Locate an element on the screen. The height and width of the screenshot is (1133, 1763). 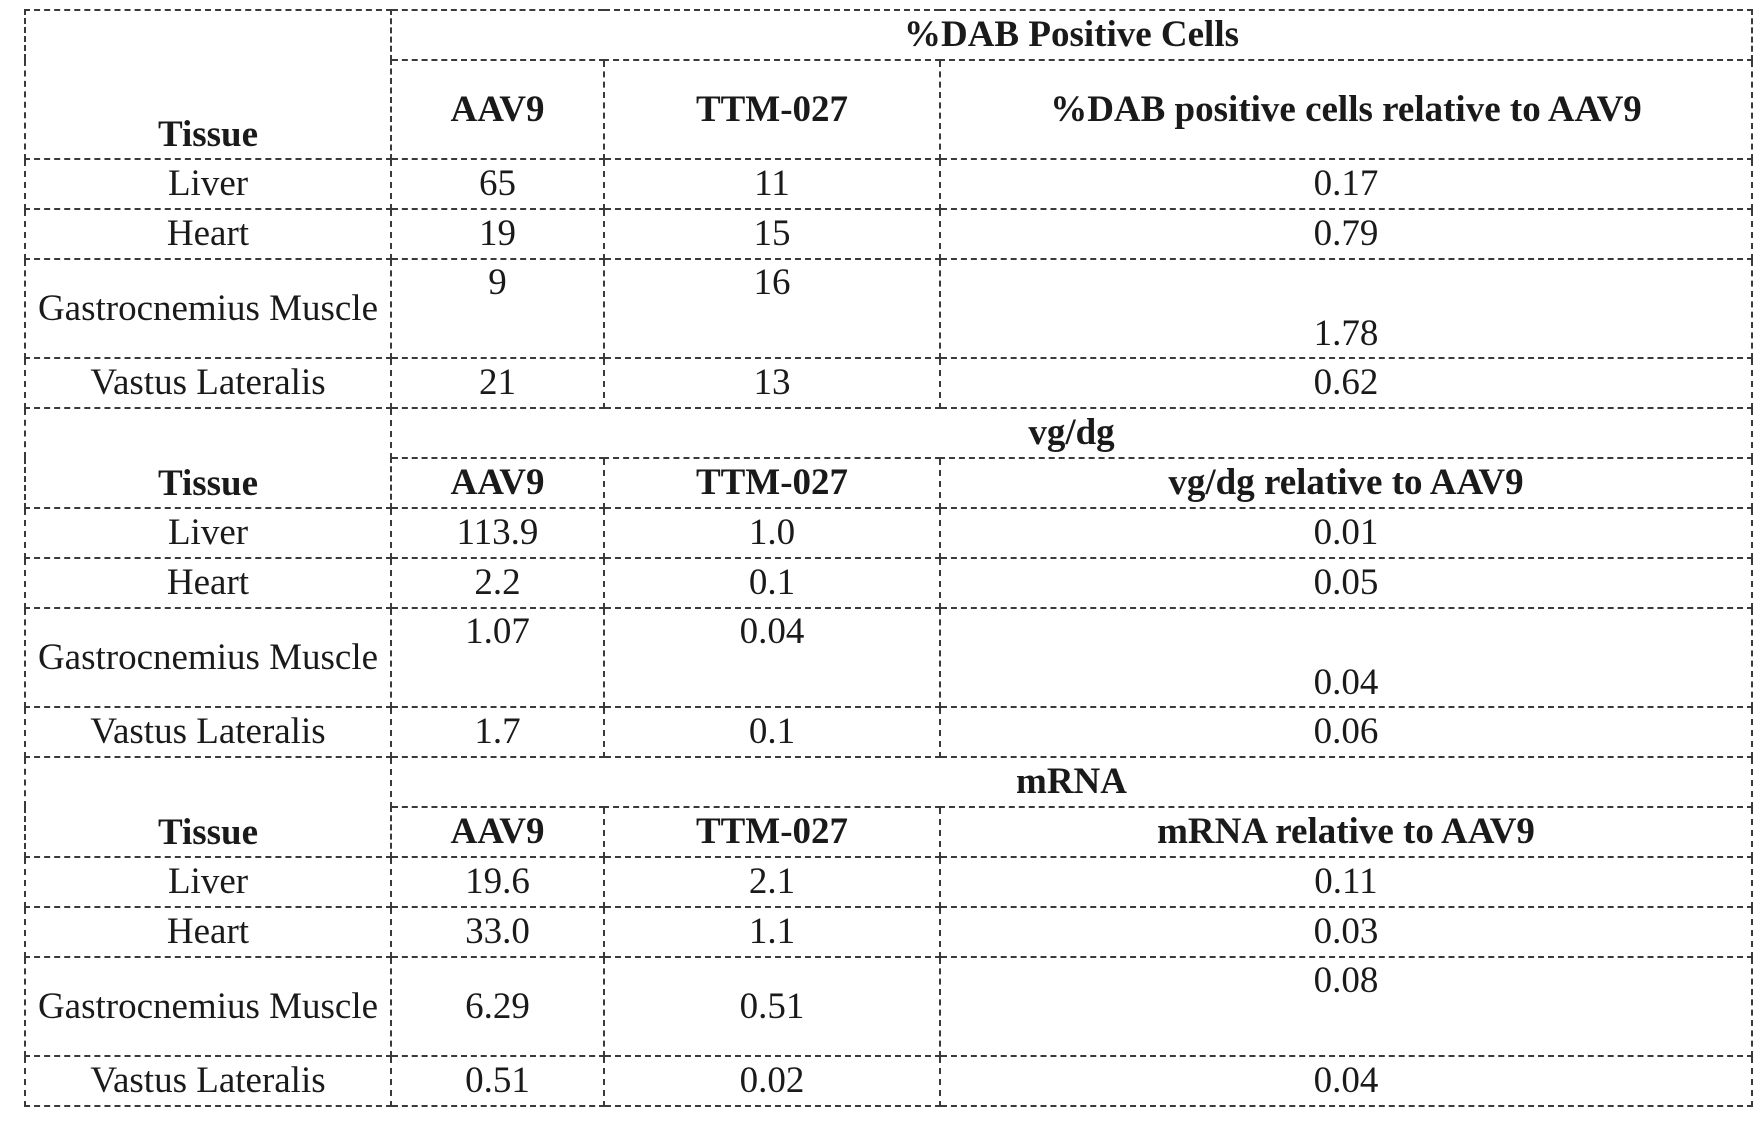
relative-value: 0.17 is located at coordinates (1346, 184).